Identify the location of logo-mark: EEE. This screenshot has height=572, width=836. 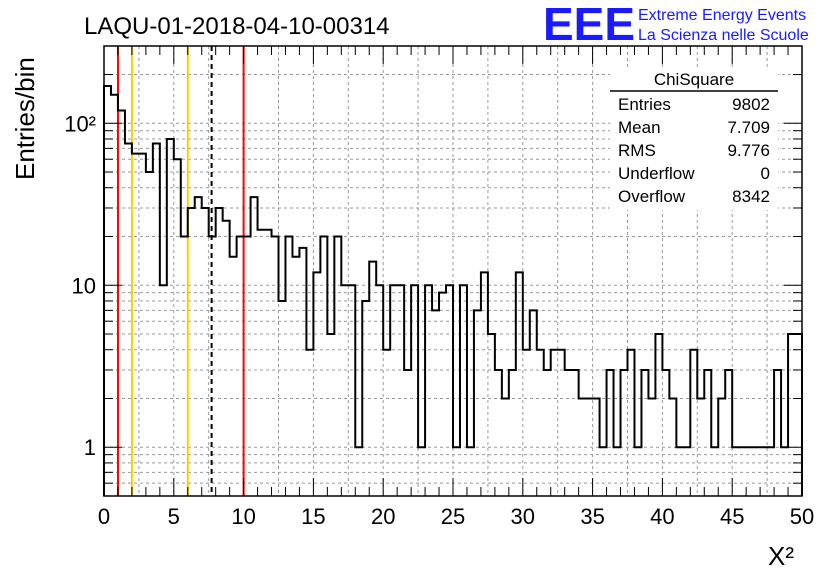
(589, 25).